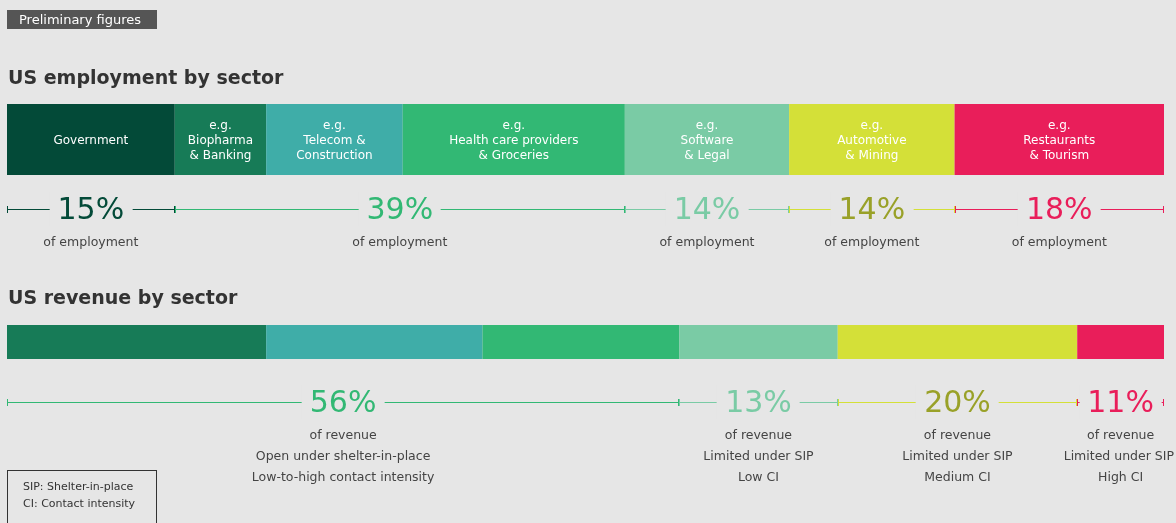 This screenshot has height=523, width=1176. What do you see at coordinates (82, 19) in the screenshot?
I see `chart-subtitle: Preliminary figures` at bounding box center [82, 19].